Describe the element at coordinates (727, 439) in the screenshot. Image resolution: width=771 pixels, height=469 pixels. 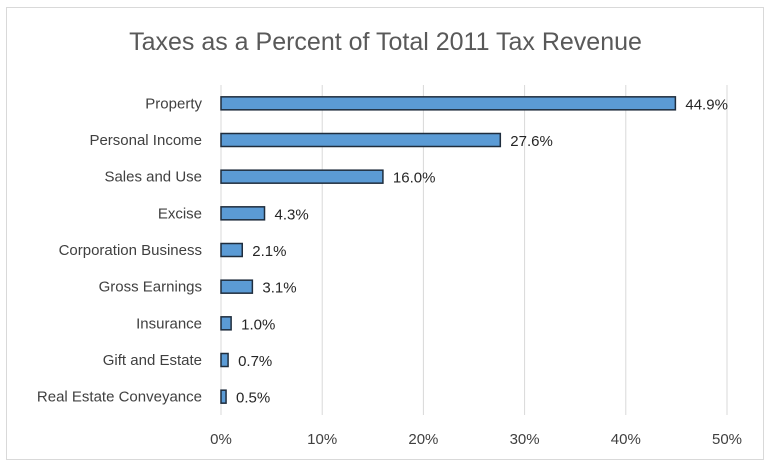
I see `x-tick-label: 50%` at that location.